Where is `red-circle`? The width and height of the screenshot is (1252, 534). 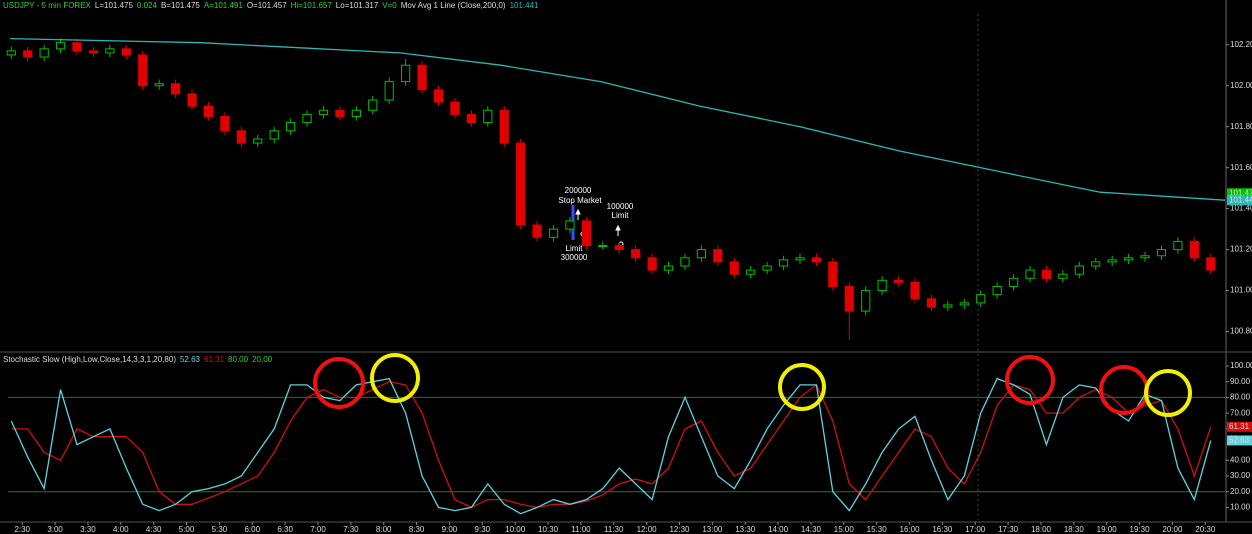 red-circle is located at coordinates (1124, 390).